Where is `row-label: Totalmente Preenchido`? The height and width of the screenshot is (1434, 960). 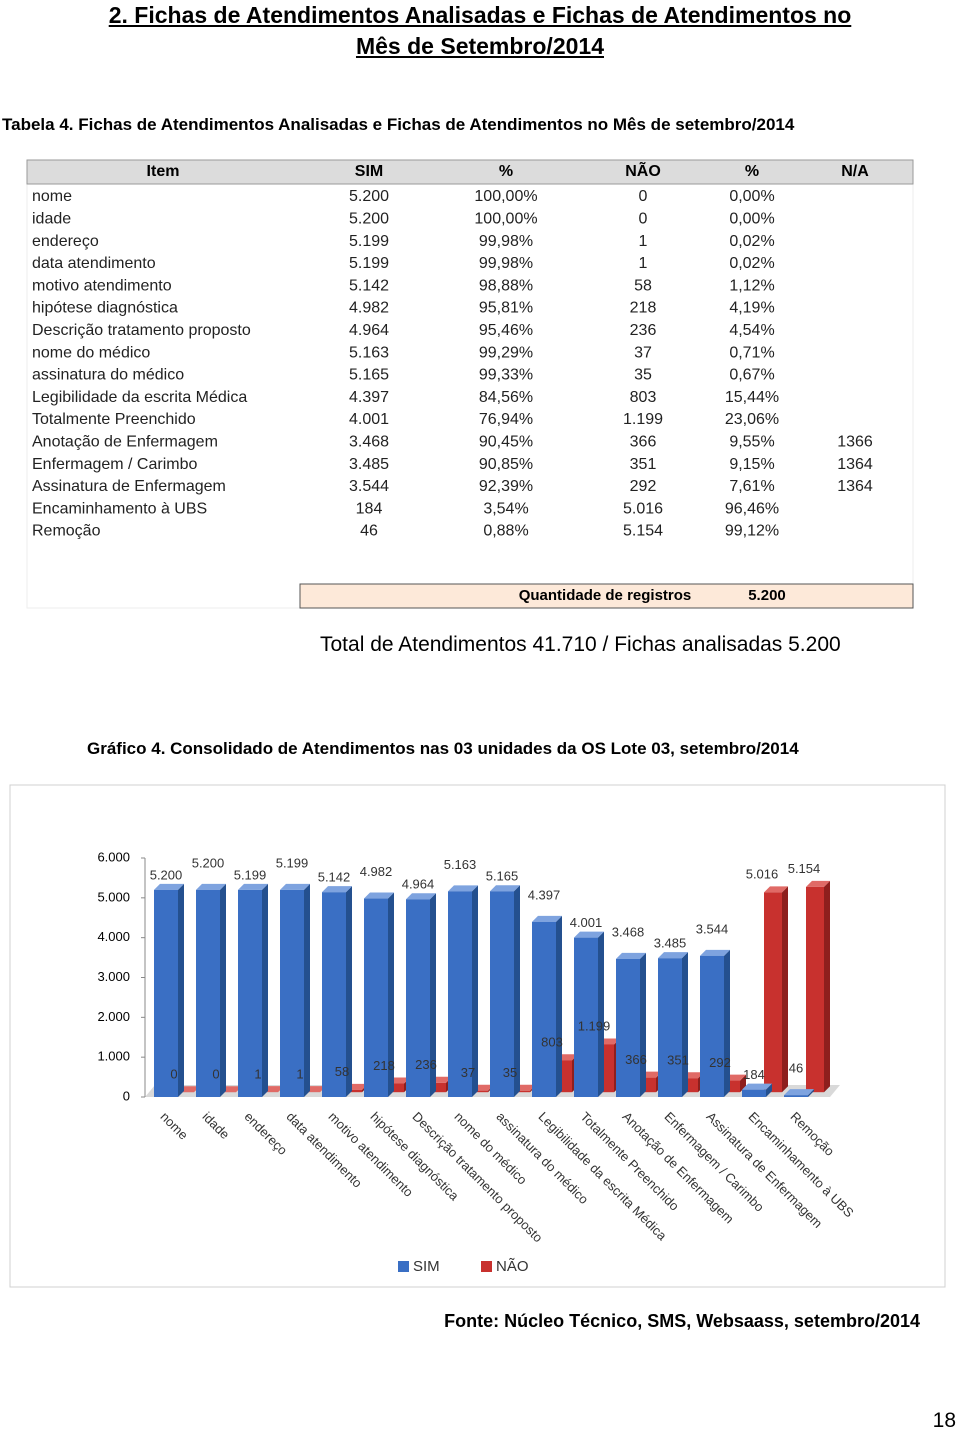 row-label: Totalmente Preenchido is located at coordinates (114, 419).